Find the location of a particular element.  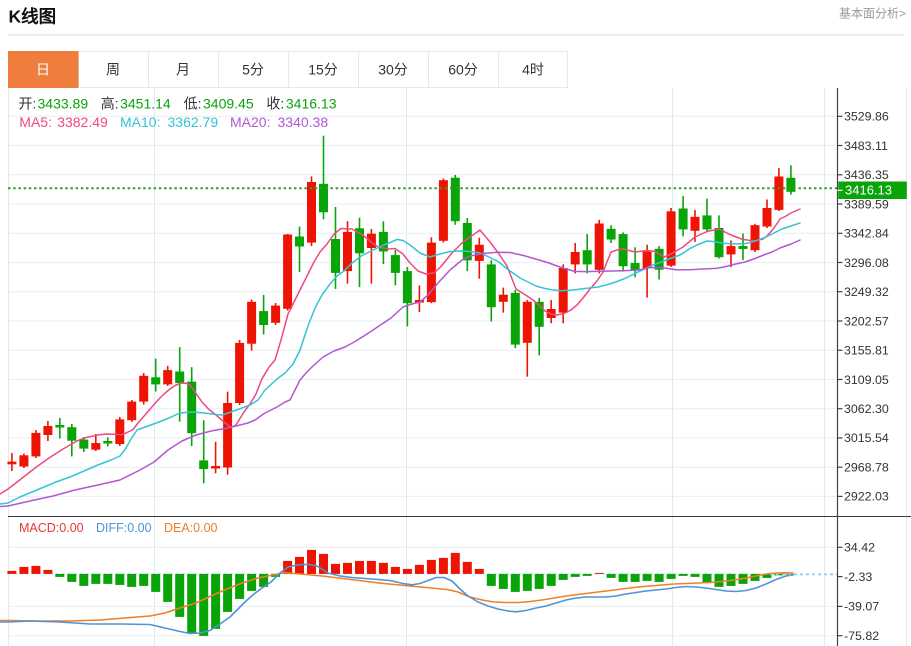

svg-text: DEA:0.00 is located at coordinates (191, 528).